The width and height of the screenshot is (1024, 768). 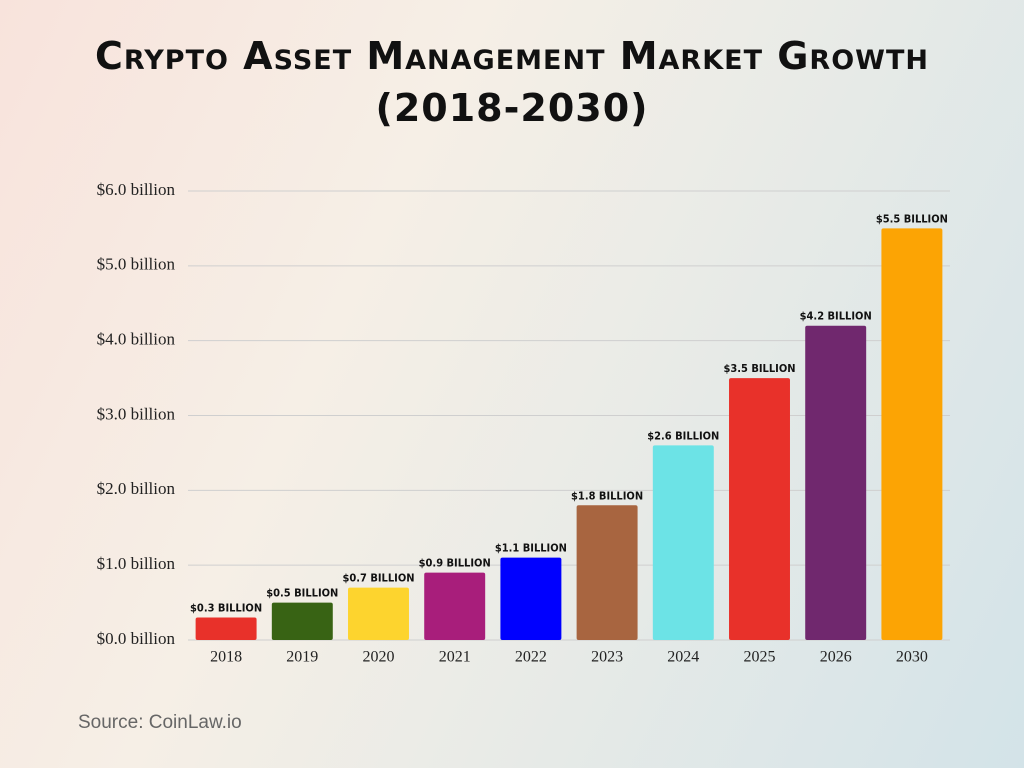 What do you see at coordinates (136, 413) in the screenshot?
I see `y-tick-label: $3.0 billion` at bounding box center [136, 413].